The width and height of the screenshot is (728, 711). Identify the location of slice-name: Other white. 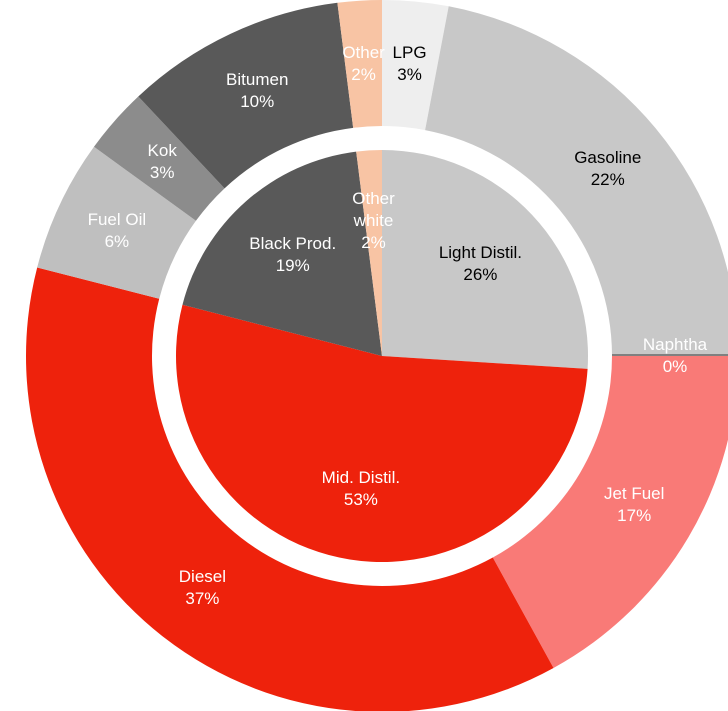
(373, 210).